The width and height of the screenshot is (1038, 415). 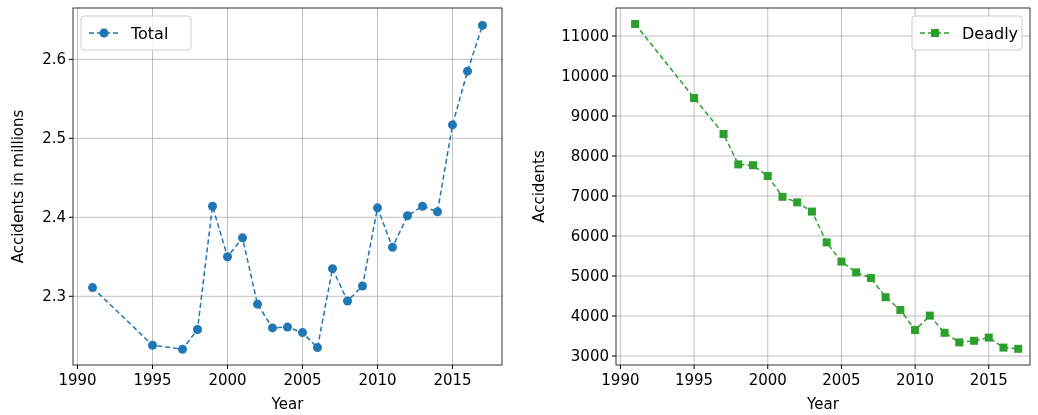 What do you see at coordinates (589, 316) in the screenshot?
I see `y-tick-label: 4000` at bounding box center [589, 316].